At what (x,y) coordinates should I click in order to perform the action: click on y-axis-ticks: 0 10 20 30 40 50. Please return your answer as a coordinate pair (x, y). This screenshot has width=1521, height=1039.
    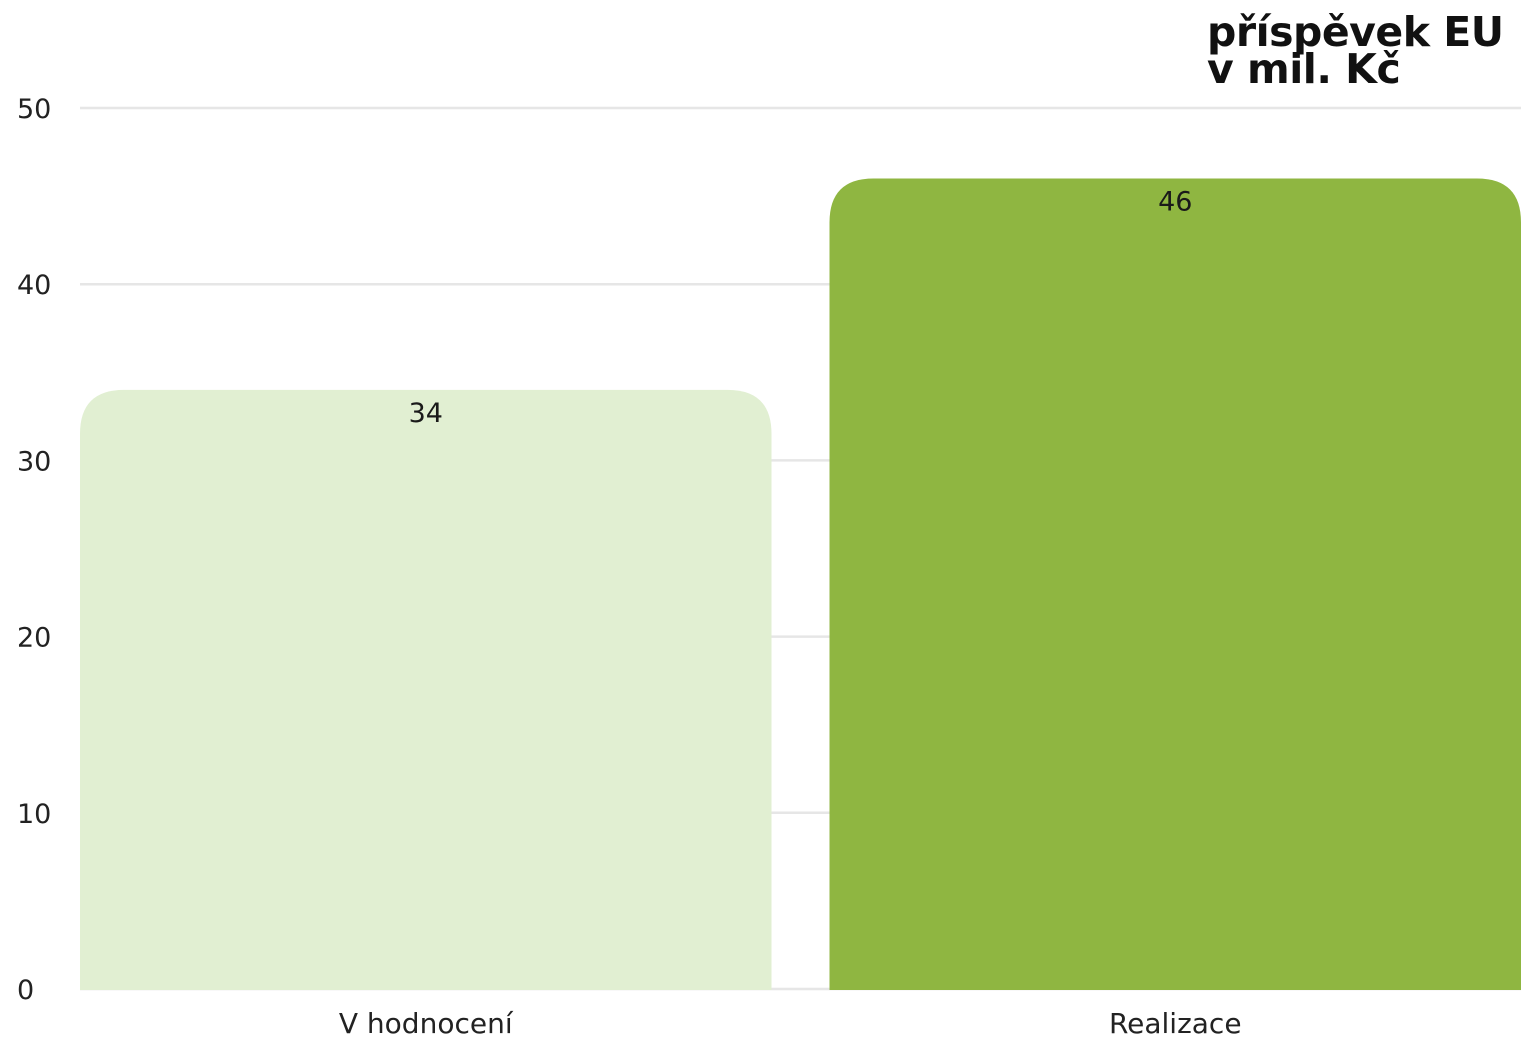
    Looking at the image, I should click on (34, 550).